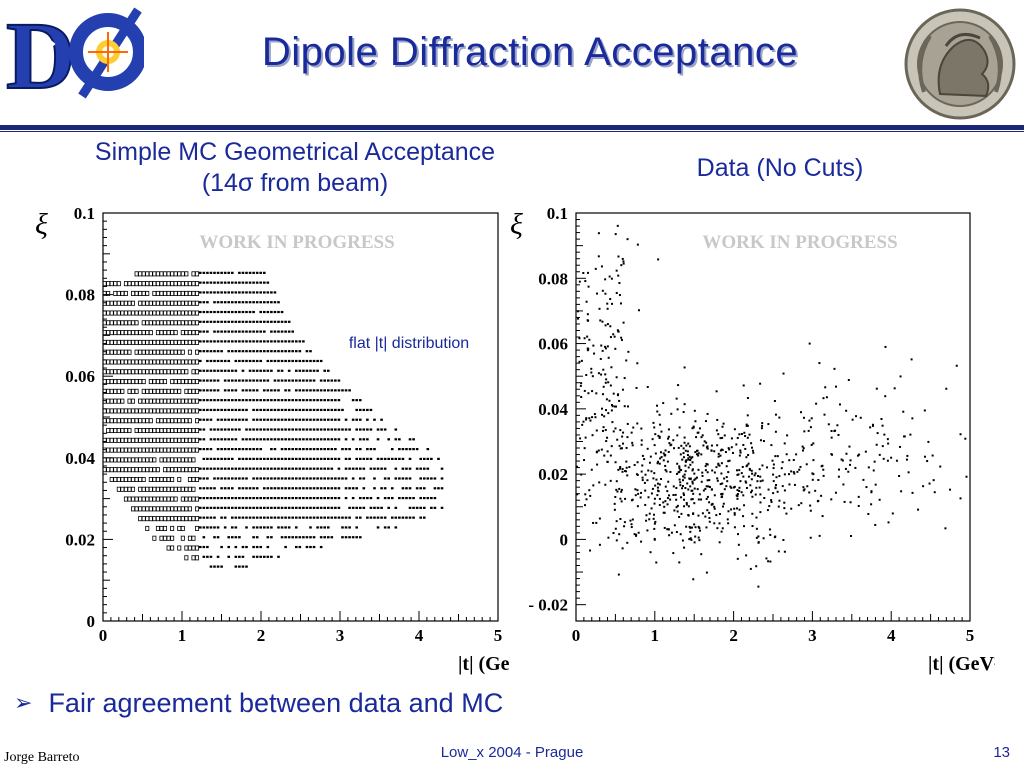 The image size is (1024, 768). I want to click on y-tick-label: 0.1, so click(557, 213).